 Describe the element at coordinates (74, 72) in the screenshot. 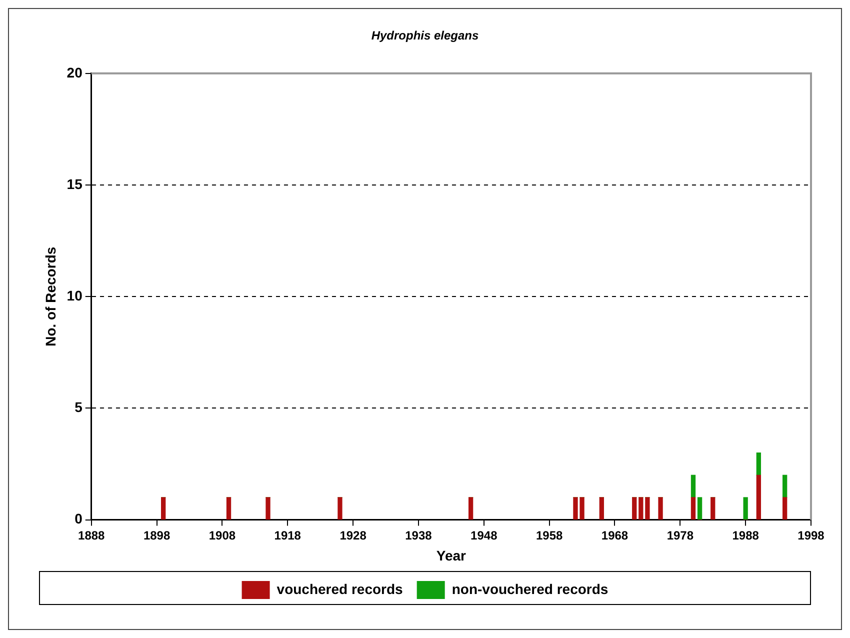

I see `y-tick-label: 20` at that location.